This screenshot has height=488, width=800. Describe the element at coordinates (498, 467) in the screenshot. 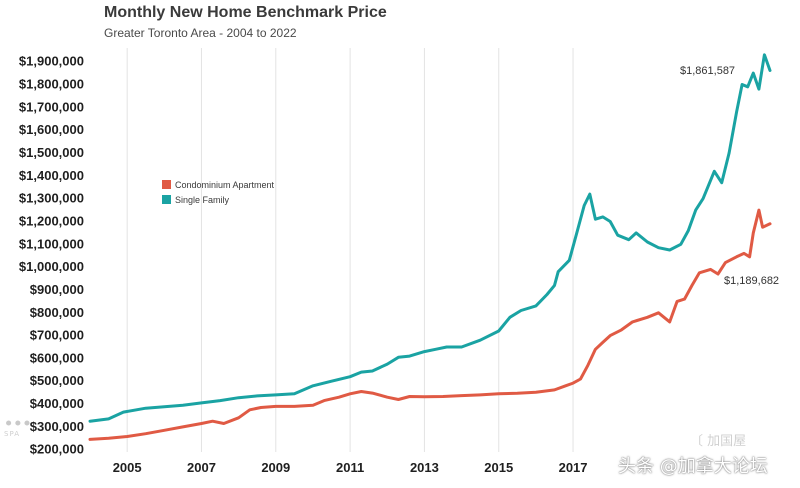

I see `x-tick-label: 2015` at that location.